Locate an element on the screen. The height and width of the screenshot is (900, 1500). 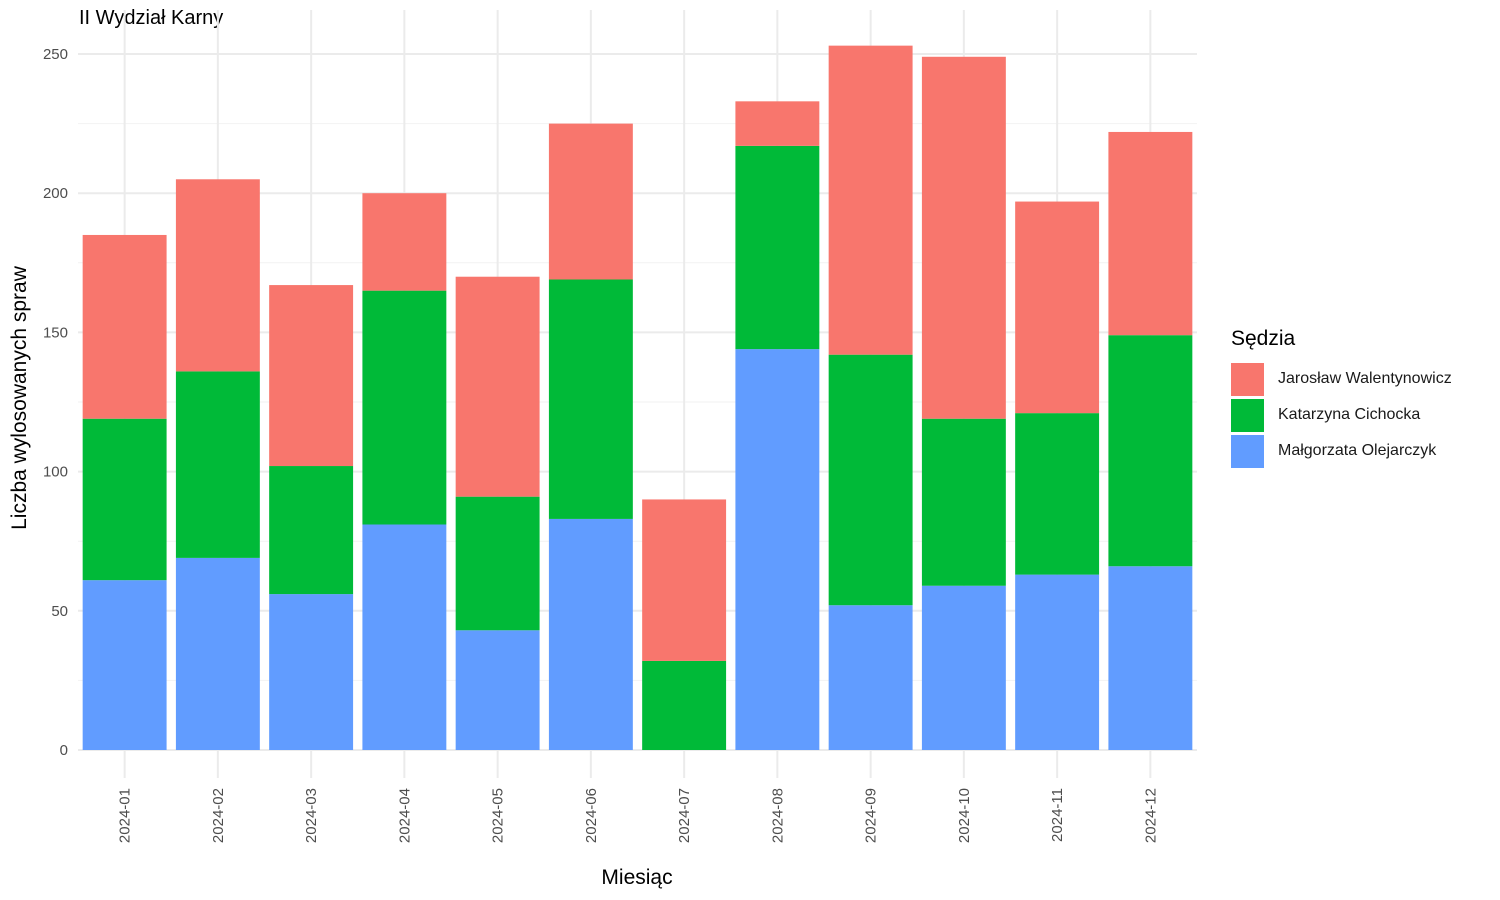
chart-title: II Wydział Karny is located at coordinates (151, 18).